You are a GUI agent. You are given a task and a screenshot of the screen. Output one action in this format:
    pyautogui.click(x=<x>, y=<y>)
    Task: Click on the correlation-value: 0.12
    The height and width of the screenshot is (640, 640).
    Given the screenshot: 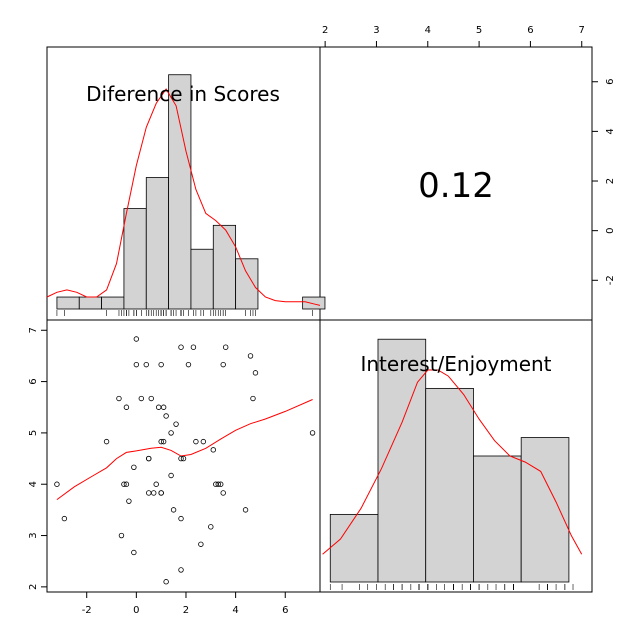 What is the action you would take?
    pyautogui.click(x=456, y=186)
    